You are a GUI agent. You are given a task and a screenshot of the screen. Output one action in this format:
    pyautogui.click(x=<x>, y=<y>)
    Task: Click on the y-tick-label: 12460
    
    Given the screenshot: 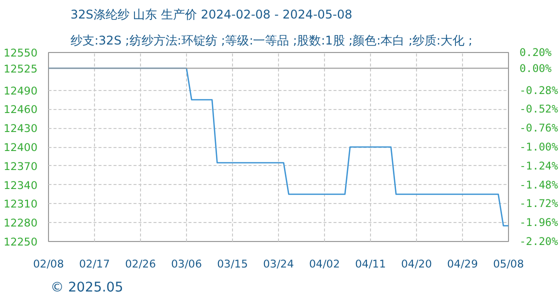 What is the action you would take?
    pyautogui.click(x=21, y=109)
    